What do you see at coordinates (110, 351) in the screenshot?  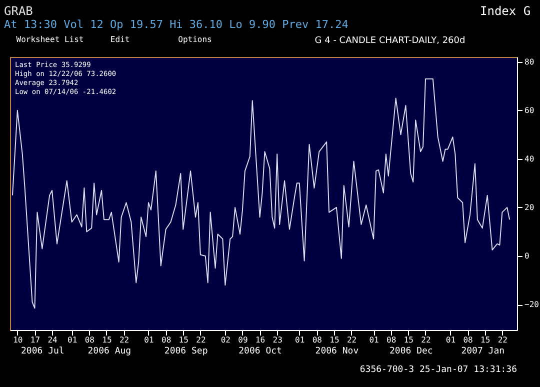 I see `x2-tick-label: 2006 Aug` at bounding box center [110, 351].